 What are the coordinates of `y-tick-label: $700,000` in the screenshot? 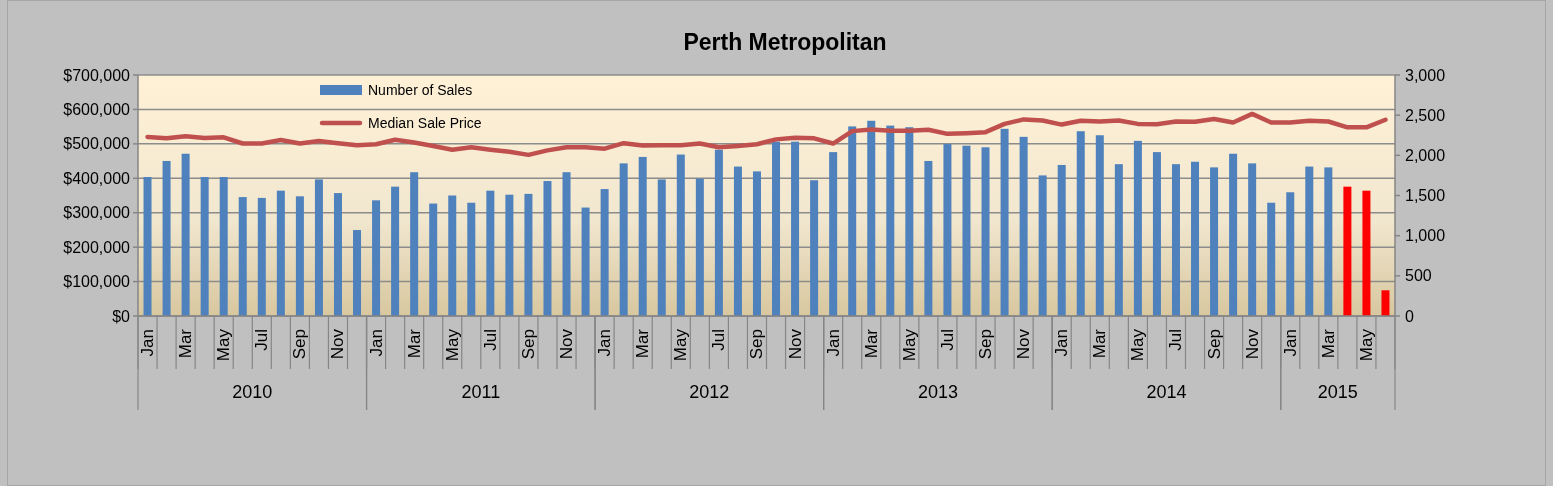 It's located at (97, 75).